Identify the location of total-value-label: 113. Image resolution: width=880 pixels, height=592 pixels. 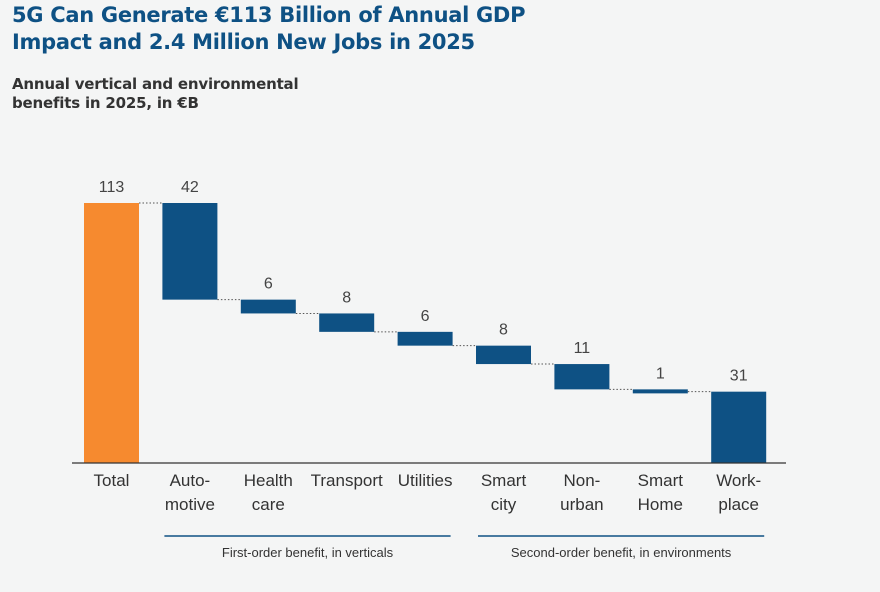
(112, 187).